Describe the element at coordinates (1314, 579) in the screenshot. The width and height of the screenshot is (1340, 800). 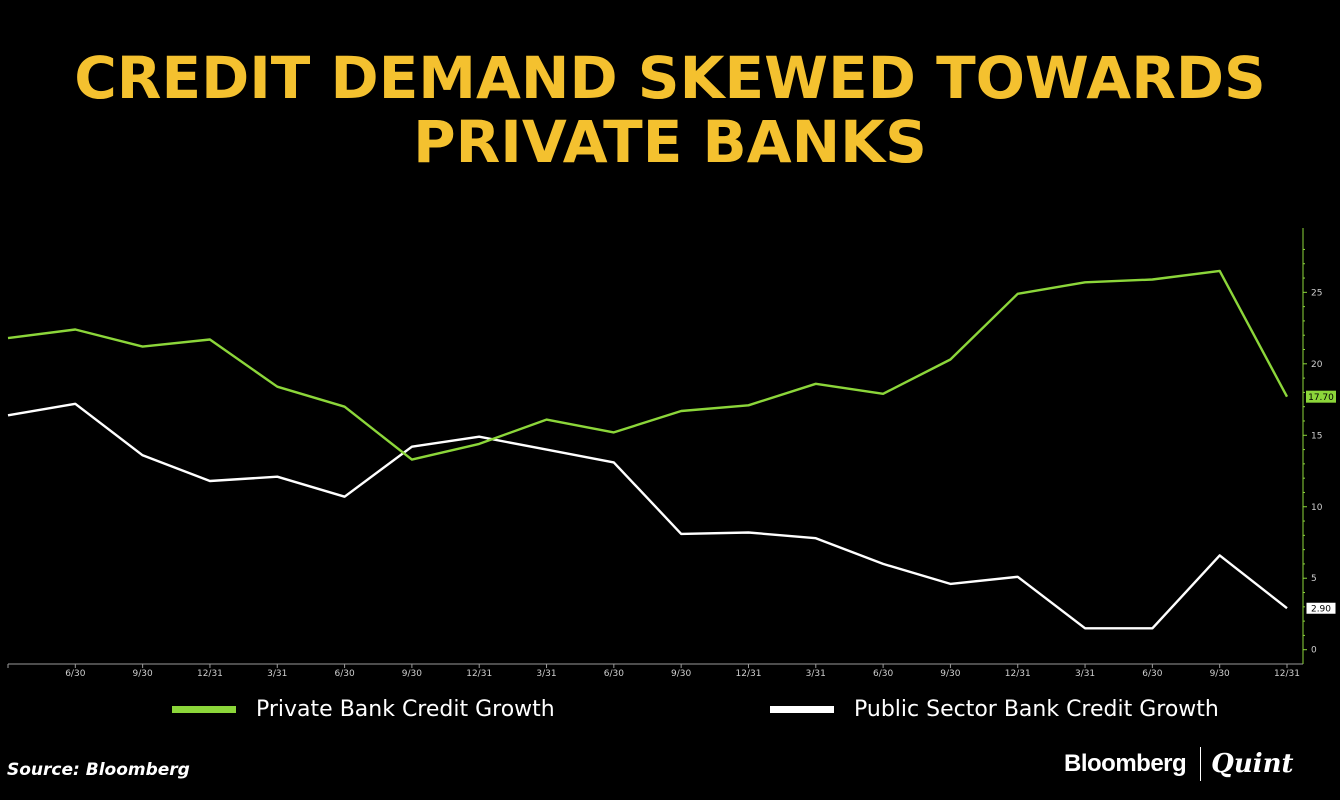
I see `y-tick-label: 5` at that location.